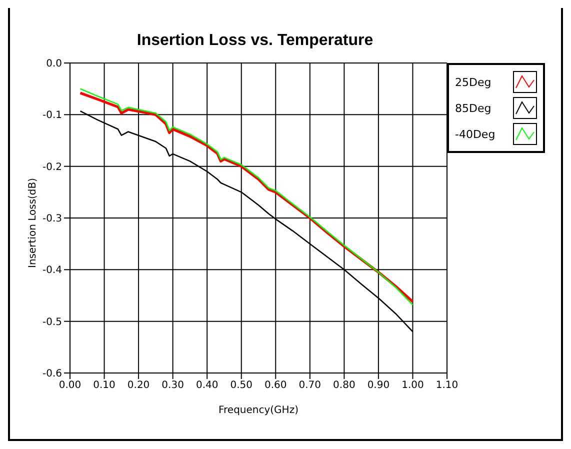 This screenshot has height=449, width=571. I want to click on legend-label: 25Deg, so click(473, 82).